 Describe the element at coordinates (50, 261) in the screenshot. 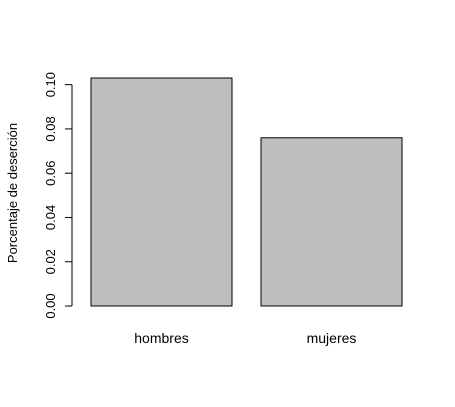

I see `y-tick-label: 0.02` at that location.